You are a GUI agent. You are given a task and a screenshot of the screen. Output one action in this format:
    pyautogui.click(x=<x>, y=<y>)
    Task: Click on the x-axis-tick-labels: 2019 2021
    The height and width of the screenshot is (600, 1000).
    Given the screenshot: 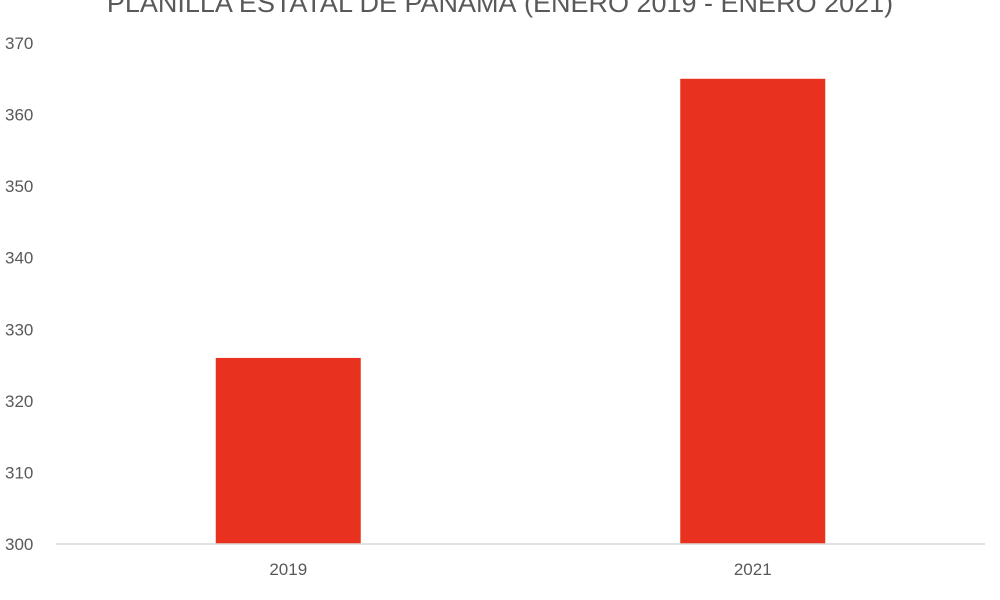 What is the action you would take?
    pyautogui.click(x=520, y=569)
    